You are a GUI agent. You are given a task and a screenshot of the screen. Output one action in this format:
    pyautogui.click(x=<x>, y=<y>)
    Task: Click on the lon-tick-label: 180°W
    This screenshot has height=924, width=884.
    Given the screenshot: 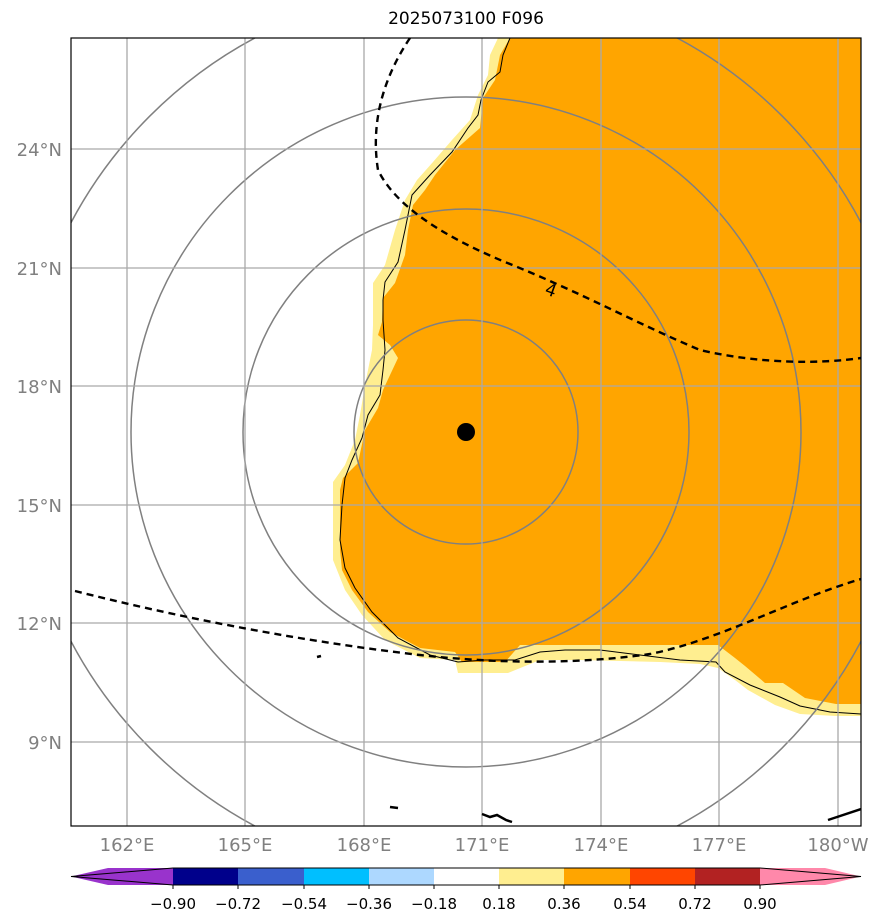 What is the action you would take?
    pyautogui.click(x=837, y=845)
    